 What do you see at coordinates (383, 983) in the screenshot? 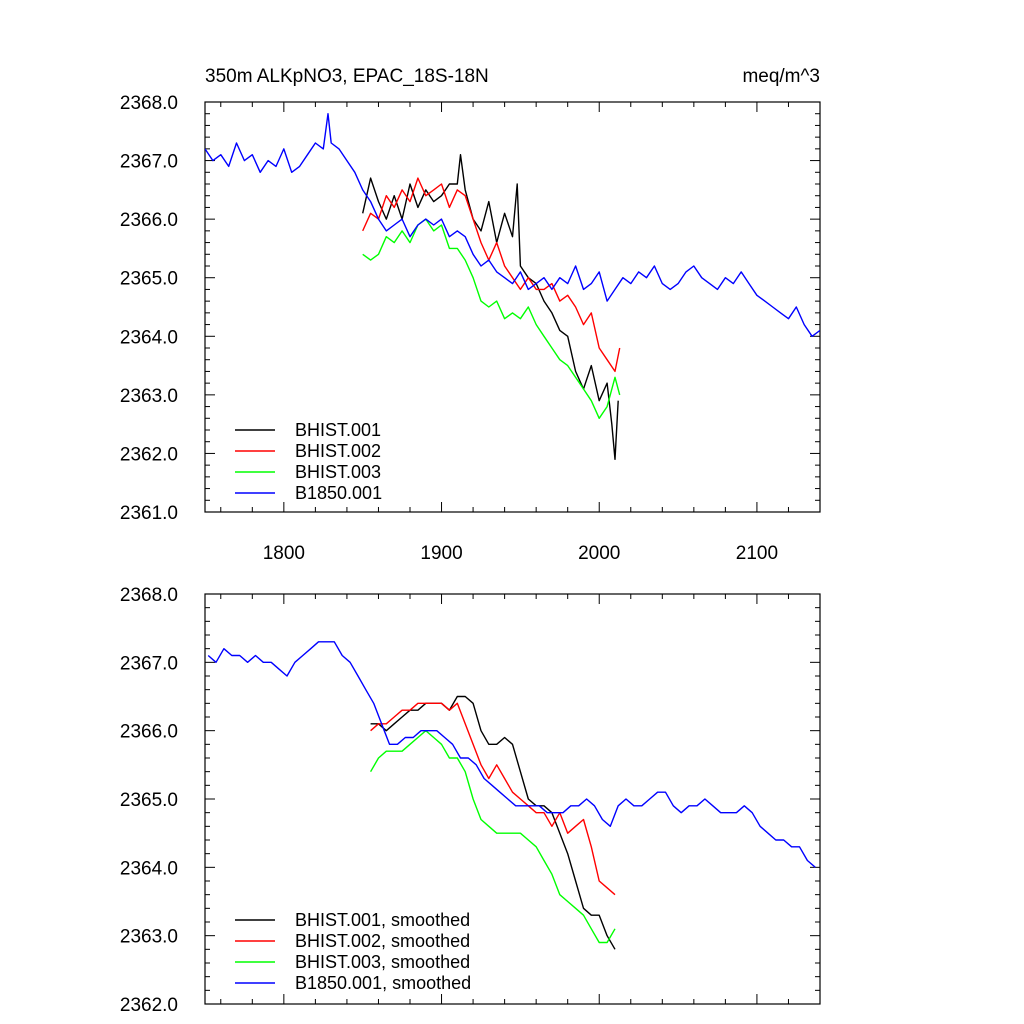
I see `legend-label: B1850.001, smoothed` at bounding box center [383, 983].